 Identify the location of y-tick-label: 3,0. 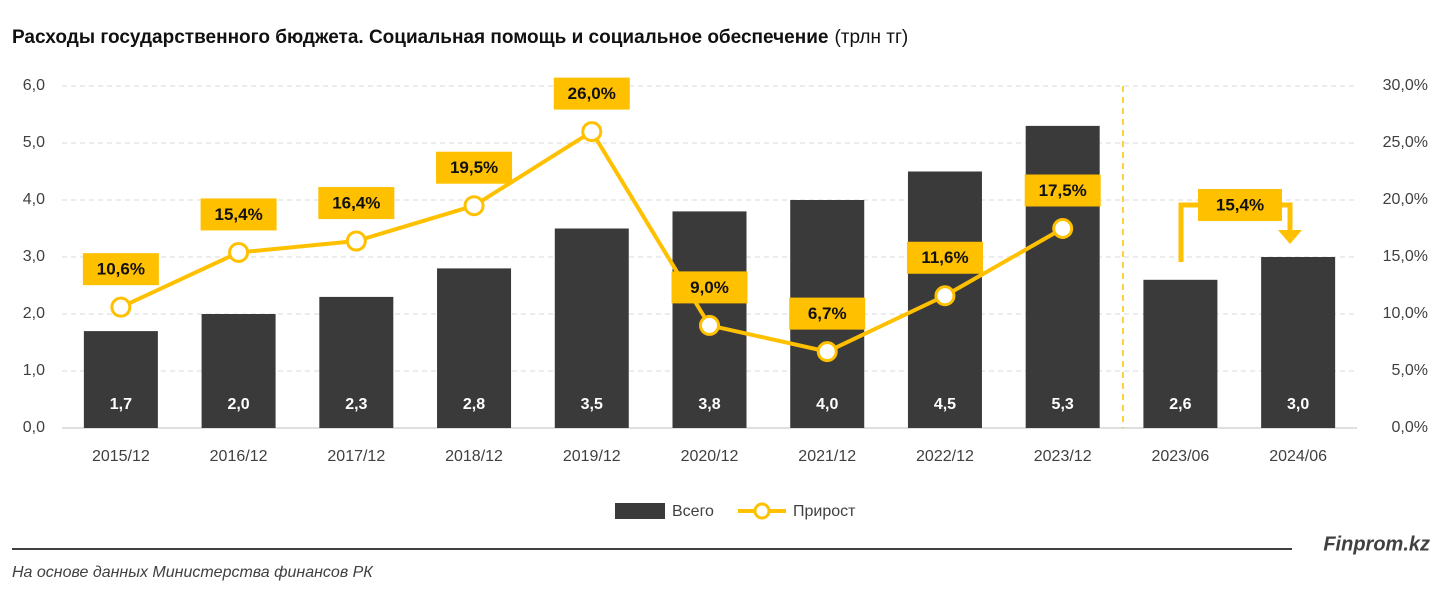
(34, 256).